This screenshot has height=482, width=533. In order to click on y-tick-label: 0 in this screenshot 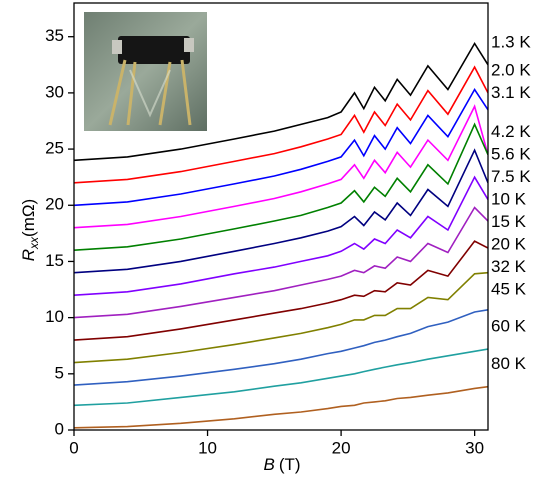, I will do `click(59, 428)`.